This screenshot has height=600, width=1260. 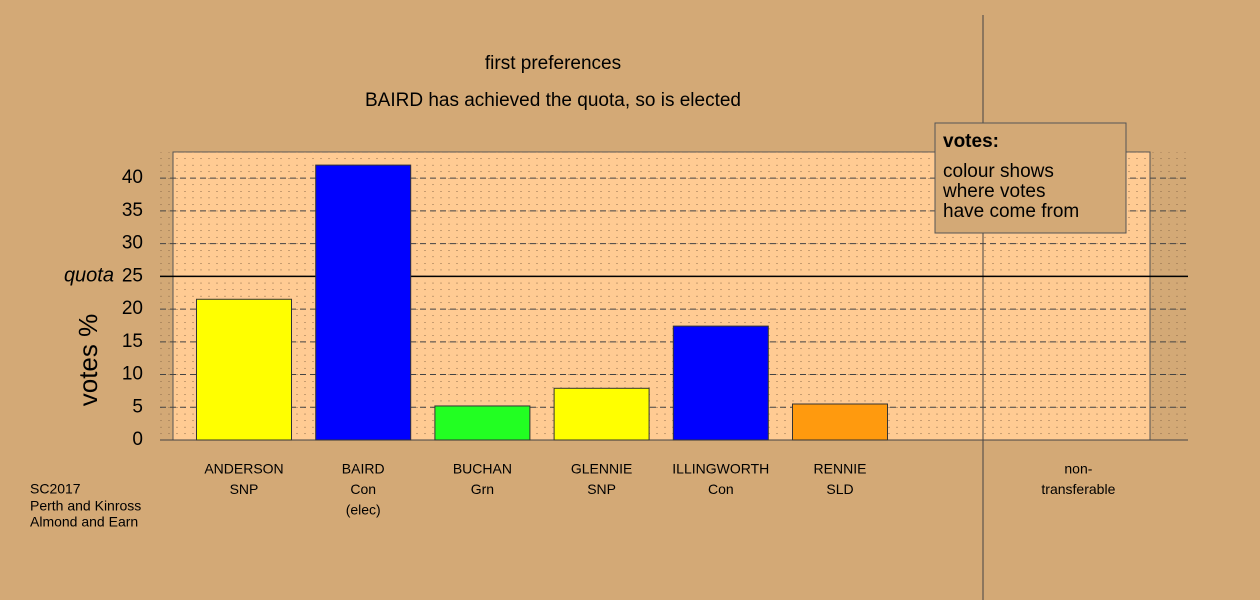 What do you see at coordinates (132, 341) in the screenshot?
I see `y-tick-label: 15` at bounding box center [132, 341].